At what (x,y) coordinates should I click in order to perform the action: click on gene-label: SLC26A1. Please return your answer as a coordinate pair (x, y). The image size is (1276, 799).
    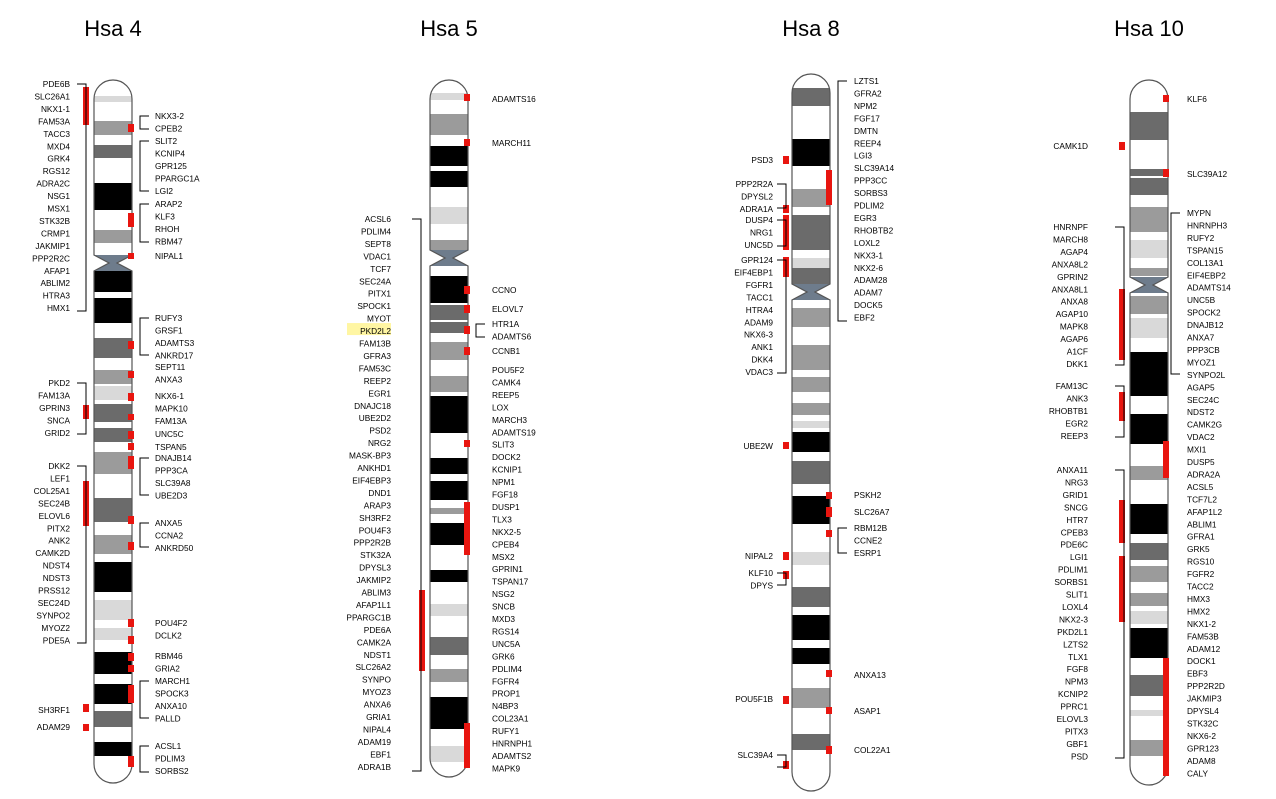
    Looking at the image, I should click on (52, 96).